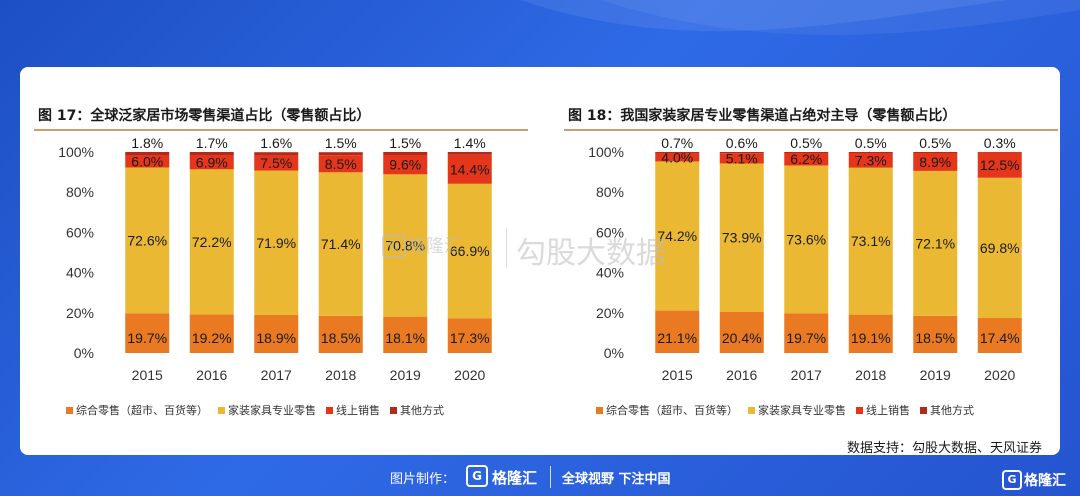 Image resolution: width=1080 pixels, height=496 pixels. I want to click on data-label: 69.8%, so click(1000, 248).